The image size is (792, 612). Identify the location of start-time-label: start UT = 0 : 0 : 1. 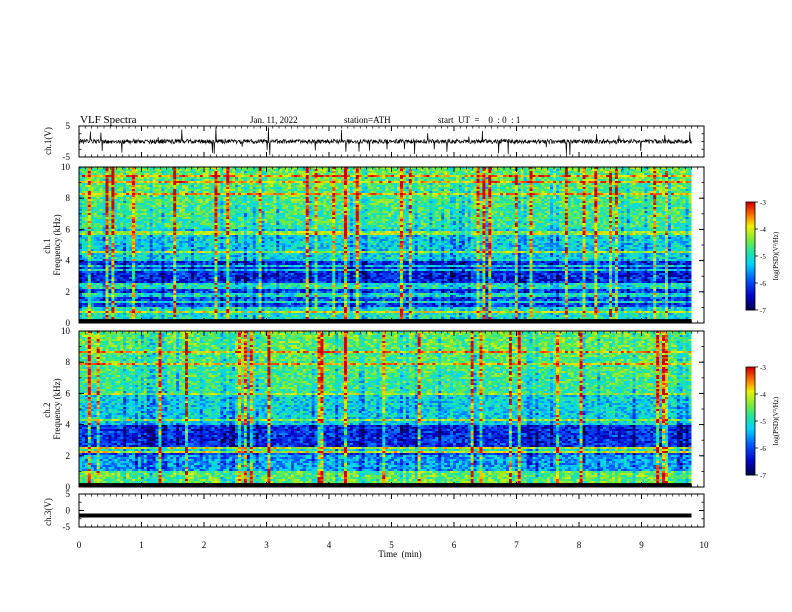
(479, 120).